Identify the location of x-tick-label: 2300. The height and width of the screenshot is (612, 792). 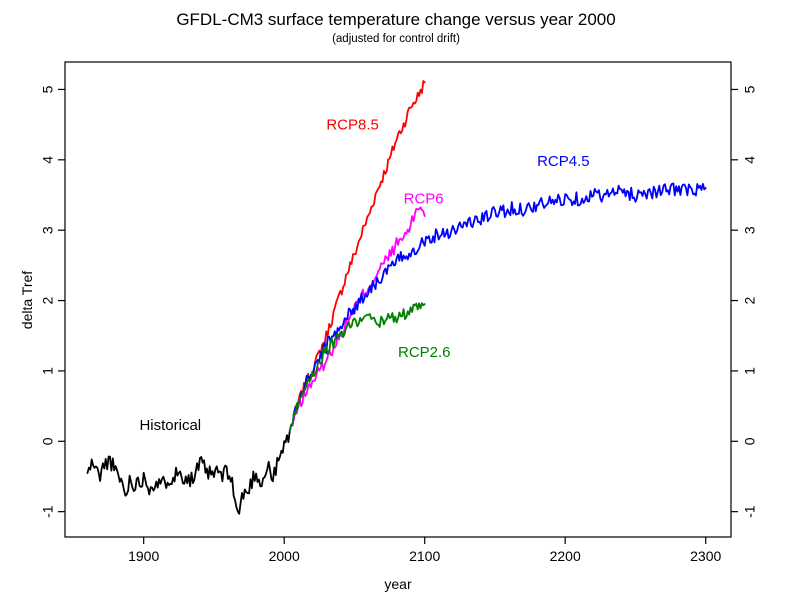
(705, 556).